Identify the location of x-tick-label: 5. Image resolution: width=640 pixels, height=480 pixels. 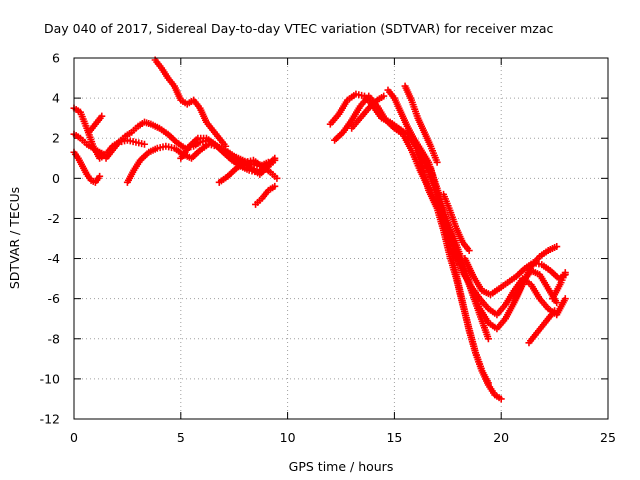
(181, 437).